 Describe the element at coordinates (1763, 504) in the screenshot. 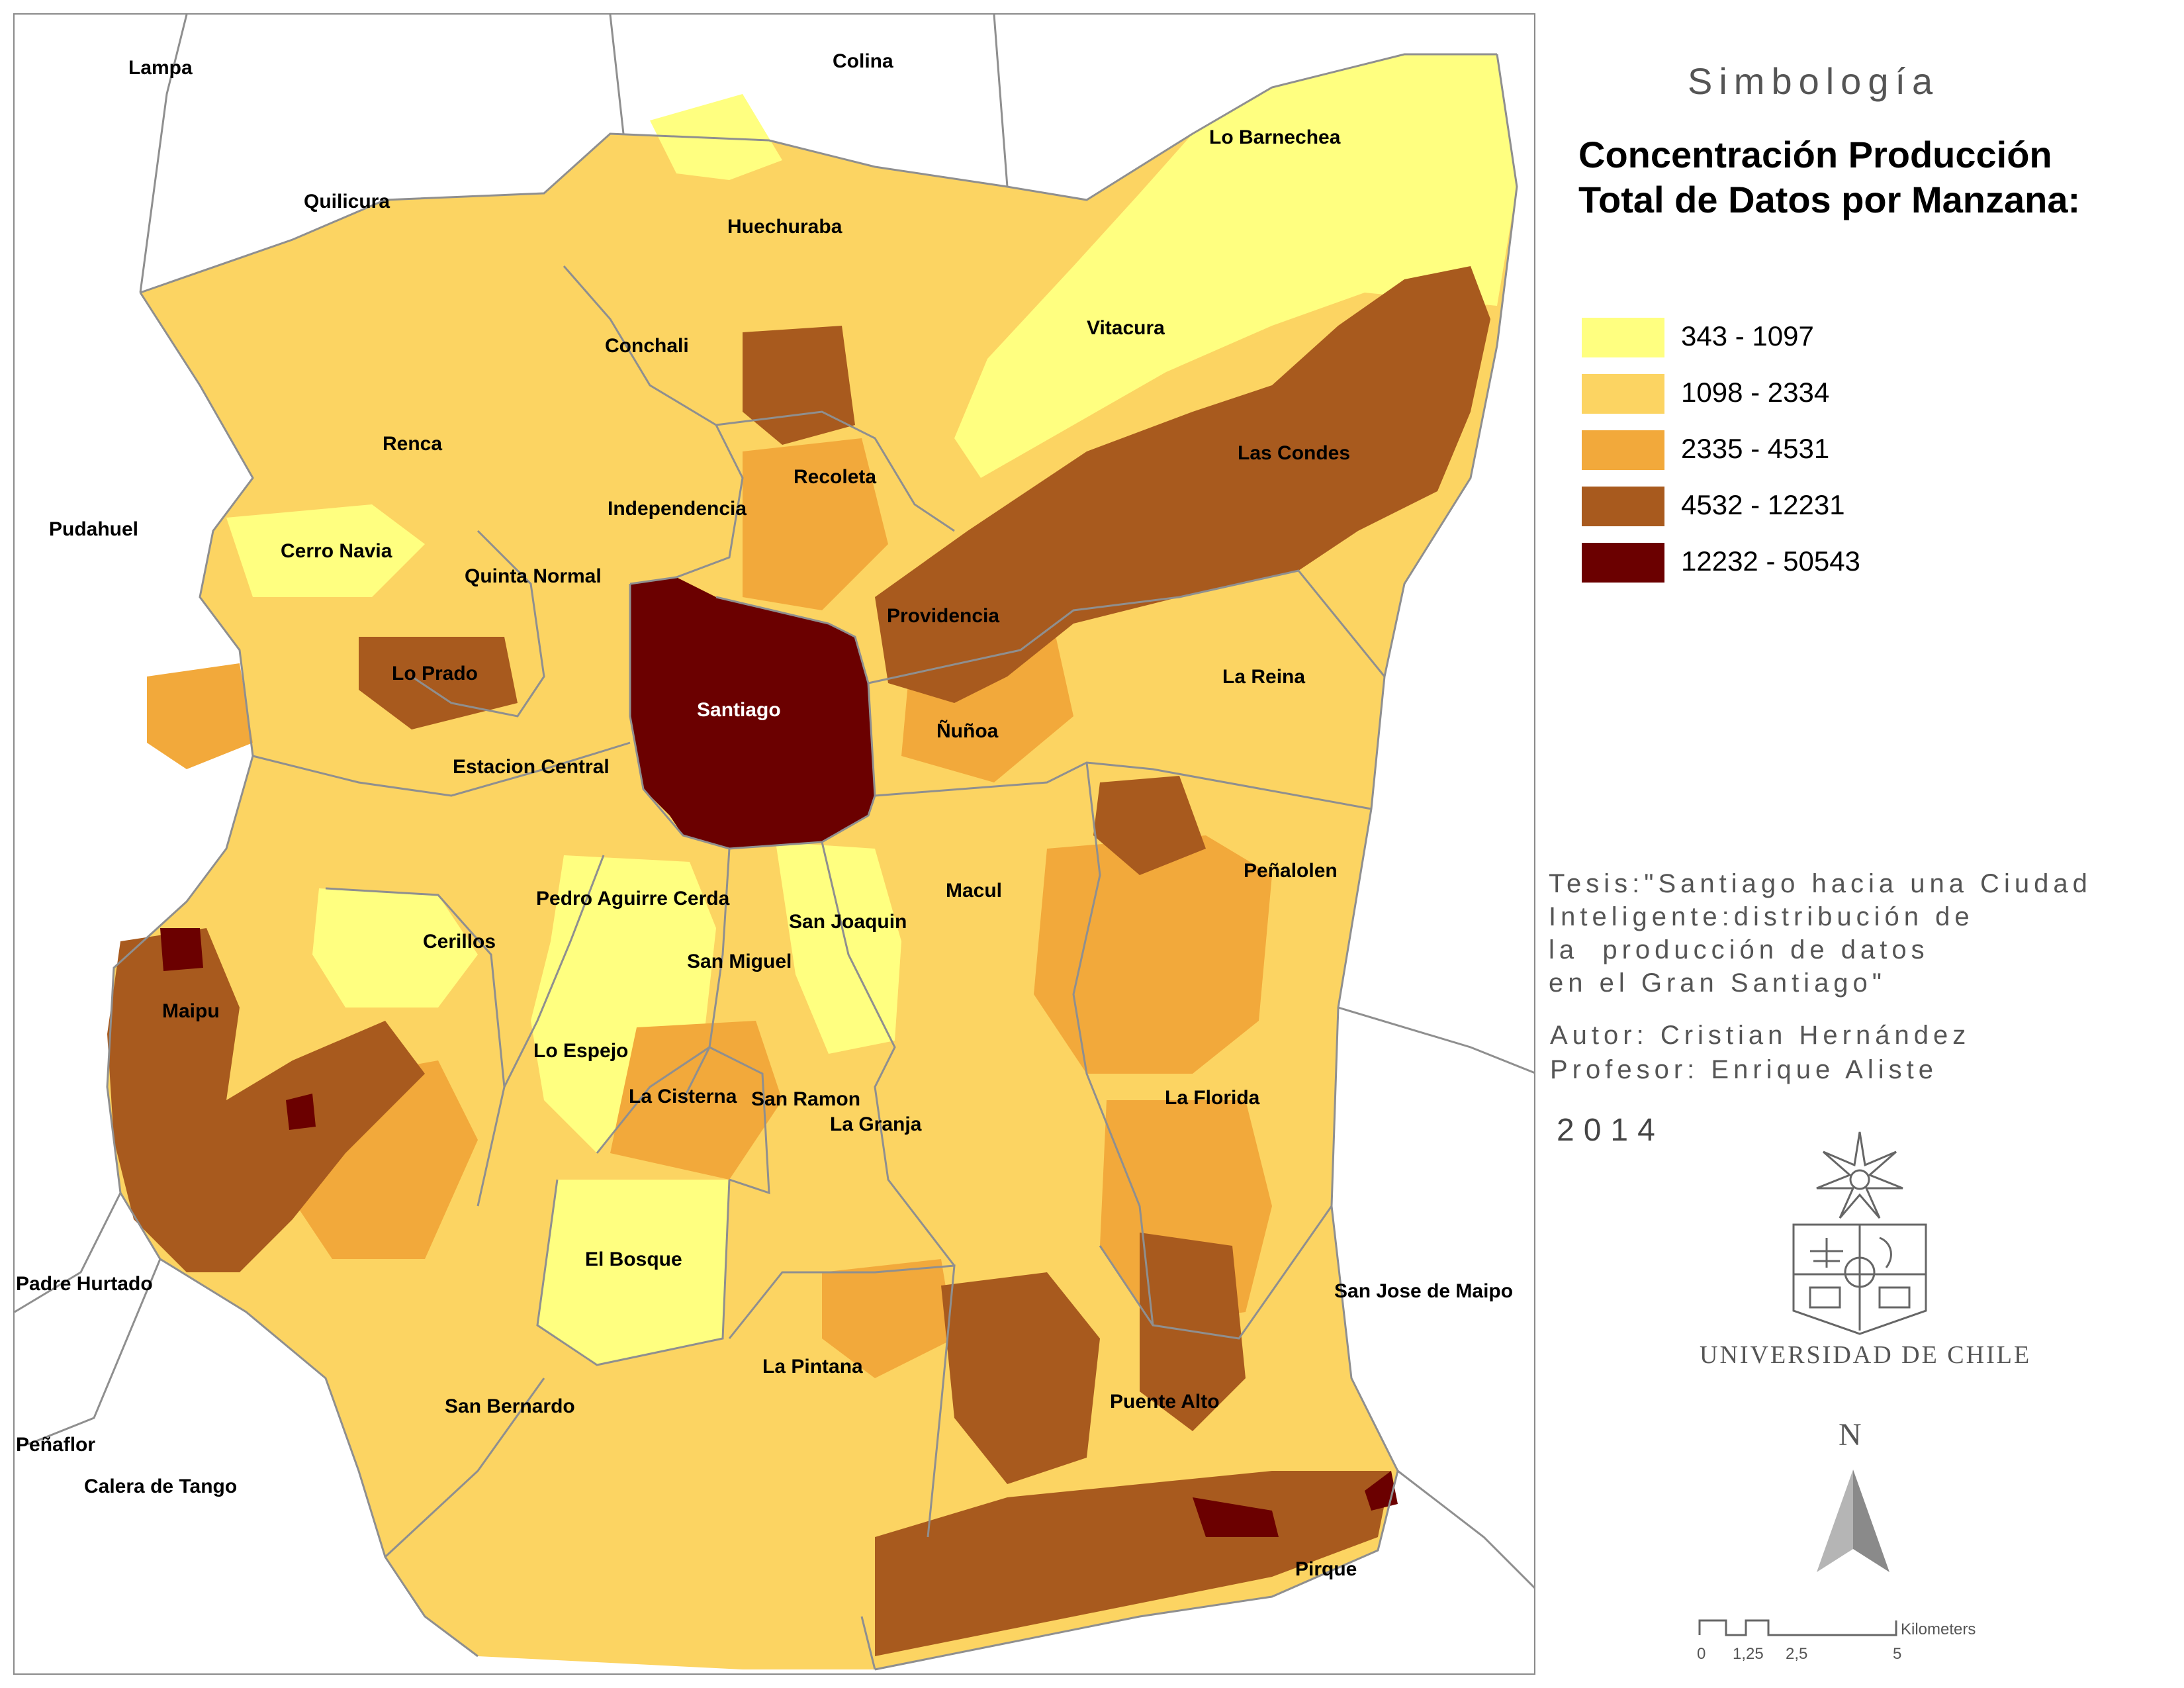

I see `legend-label: 4532 - 12231` at that location.